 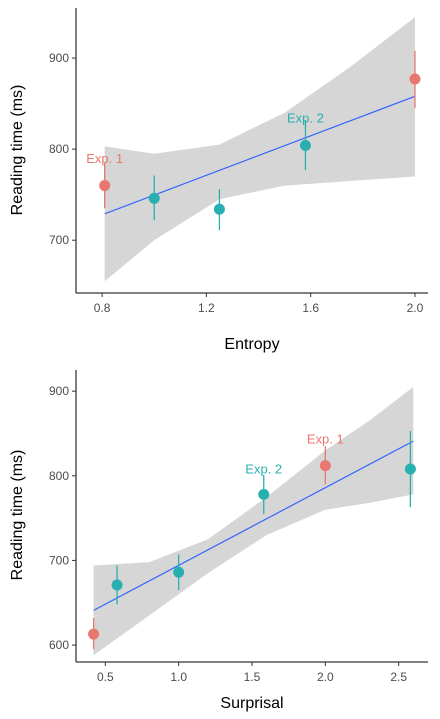 I want to click on x-tick-label: 2.5, so click(x=398, y=677).